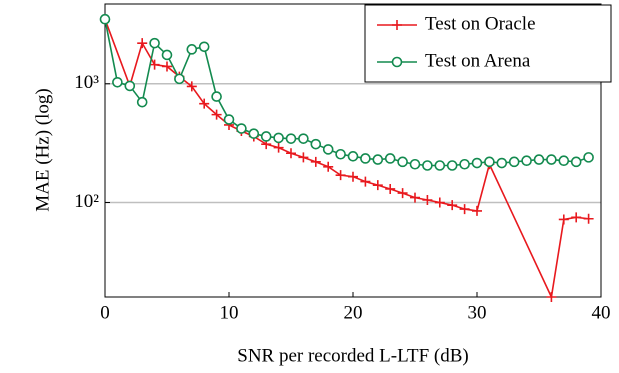 This screenshot has width=619, height=373. What do you see at coordinates (42, 149) in the screenshot?
I see `y-axis-label: MAE (Hz) (log)` at bounding box center [42, 149].